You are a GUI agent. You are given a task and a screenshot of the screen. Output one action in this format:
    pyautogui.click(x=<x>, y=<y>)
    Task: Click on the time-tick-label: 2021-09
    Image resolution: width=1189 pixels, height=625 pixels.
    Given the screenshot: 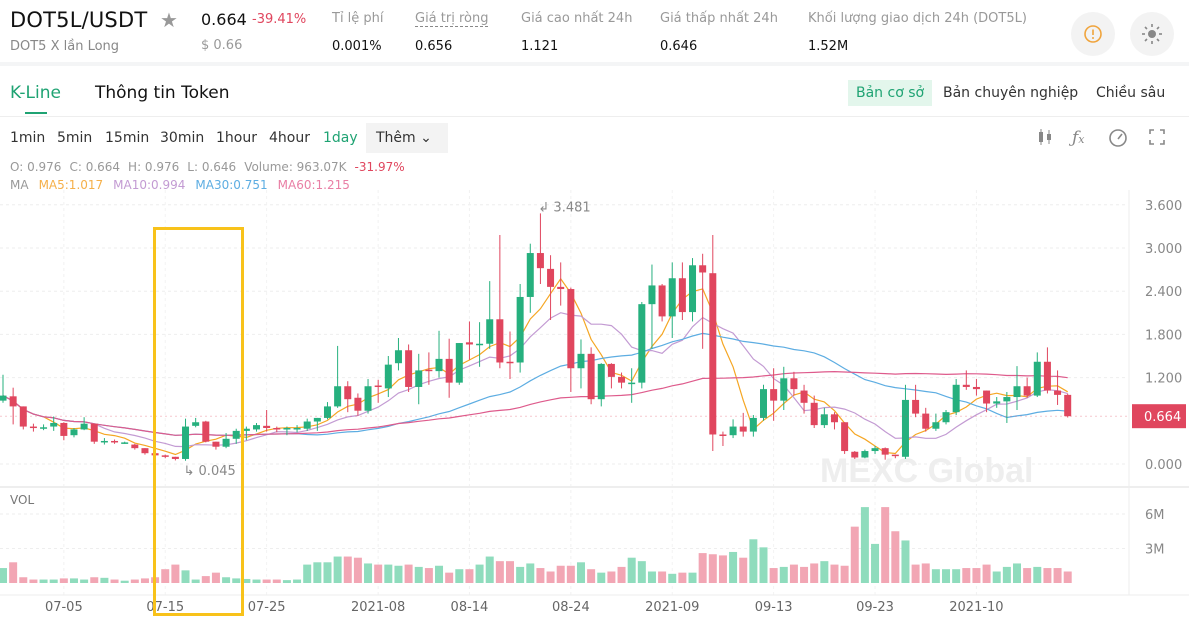 What is the action you would take?
    pyautogui.click(x=672, y=607)
    